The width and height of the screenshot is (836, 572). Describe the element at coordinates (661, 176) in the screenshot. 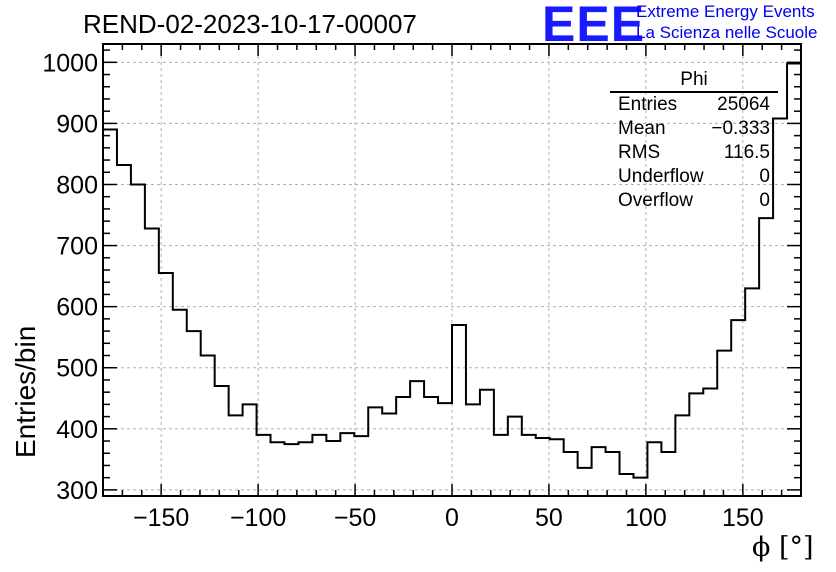

I see `stats-key: Underflow` at that location.